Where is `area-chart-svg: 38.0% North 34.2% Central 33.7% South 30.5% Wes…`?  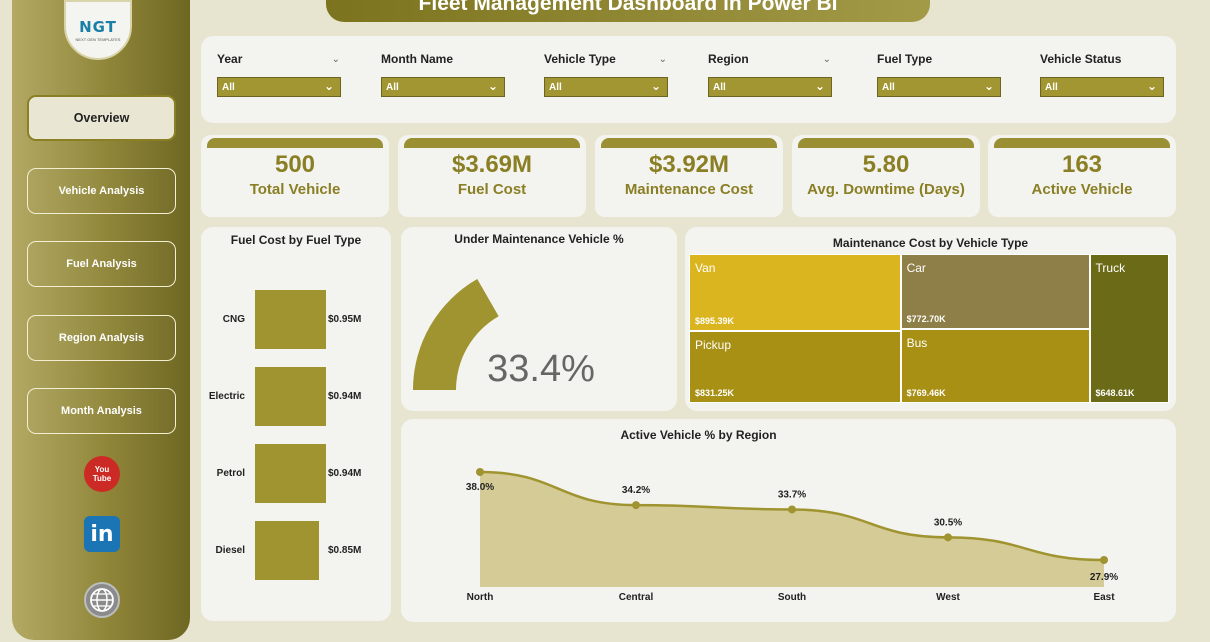 area-chart-svg: 38.0% North 34.2% Central 33.7% South 30.5% Wes… is located at coordinates (792, 535).